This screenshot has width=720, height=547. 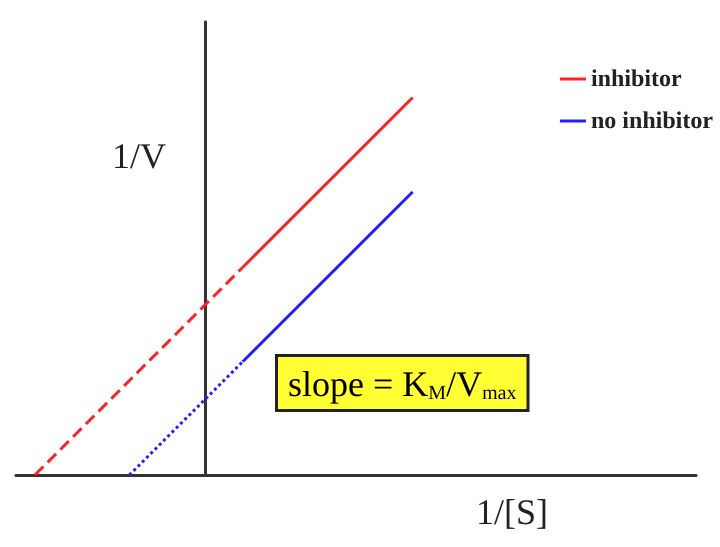 I want to click on y-axis-title: 1/V, so click(x=139, y=156).